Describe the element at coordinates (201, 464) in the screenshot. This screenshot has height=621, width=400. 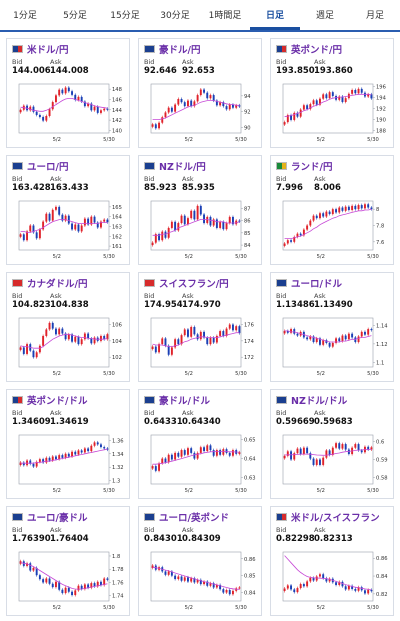
I see `mini-chart: 0.65 0.64 0.63 5/2 5/30` at that location.